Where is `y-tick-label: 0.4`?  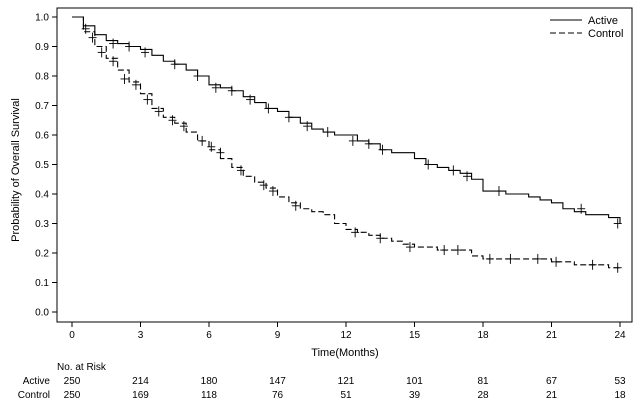
y-tick-label: 0.4 is located at coordinates (42, 195).